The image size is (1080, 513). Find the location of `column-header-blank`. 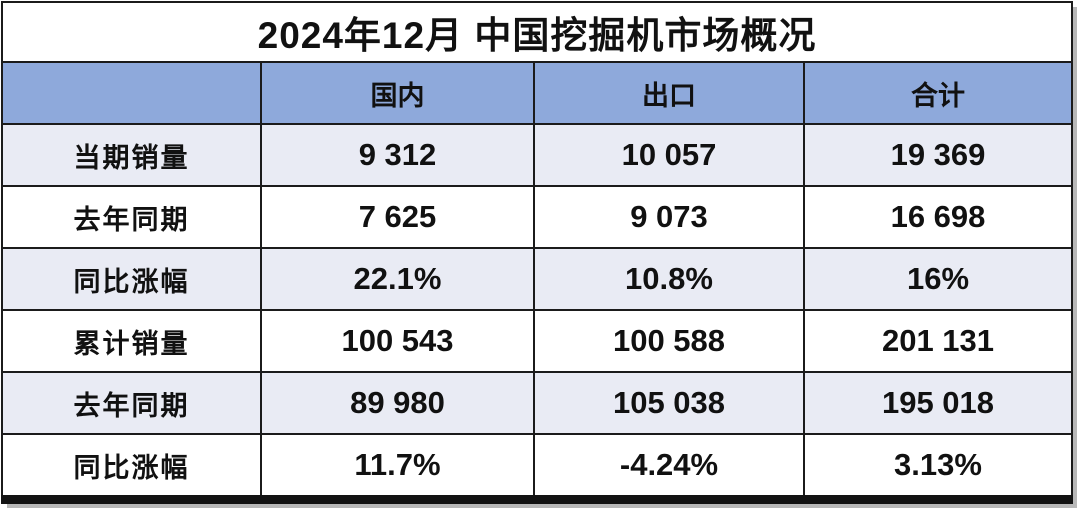

column-header-blank is located at coordinates (131, 93).